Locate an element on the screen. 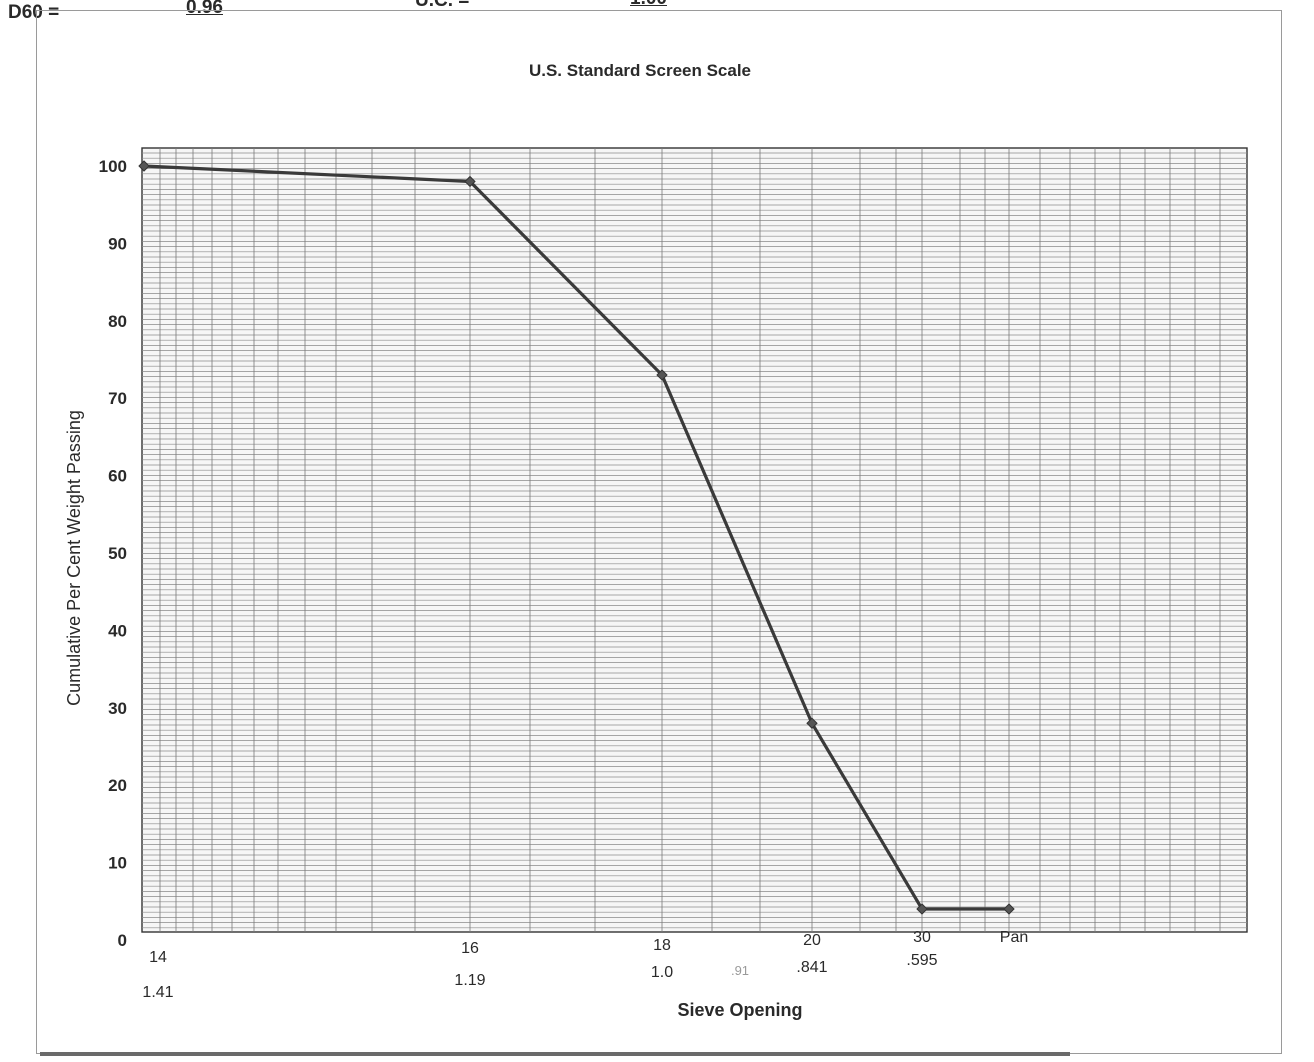 The height and width of the screenshot is (1062, 1314). y-tick-label: 10 is located at coordinates (117, 863).